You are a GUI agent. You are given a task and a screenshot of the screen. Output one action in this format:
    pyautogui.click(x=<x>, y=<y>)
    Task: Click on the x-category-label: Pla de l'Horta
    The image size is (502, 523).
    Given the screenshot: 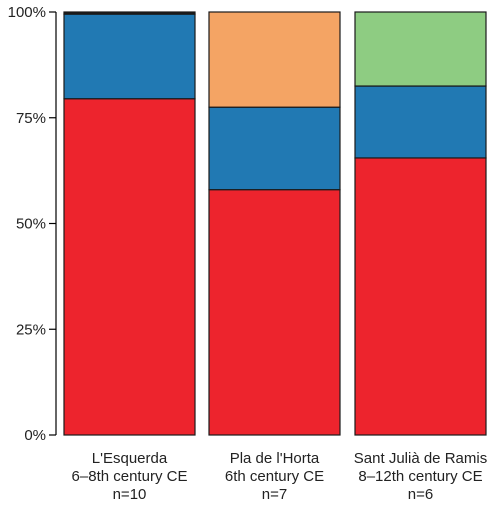 What is the action you would take?
    pyautogui.click(x=275, y=458)
    